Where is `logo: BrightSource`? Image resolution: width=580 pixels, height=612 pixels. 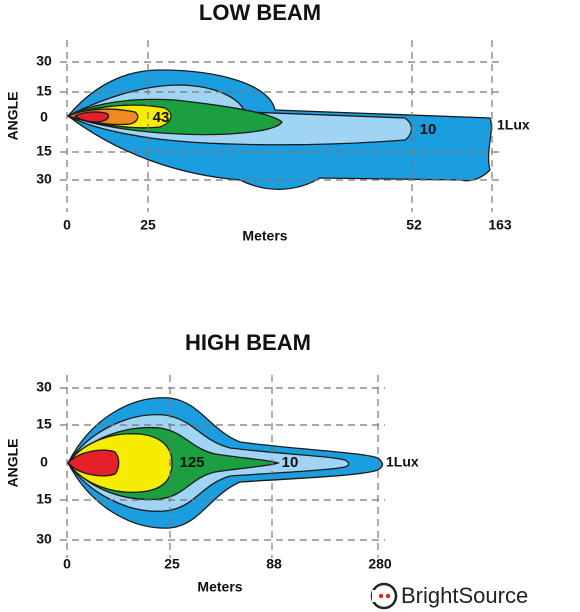 logo: BrightSource is located at coordinates (449, 596).